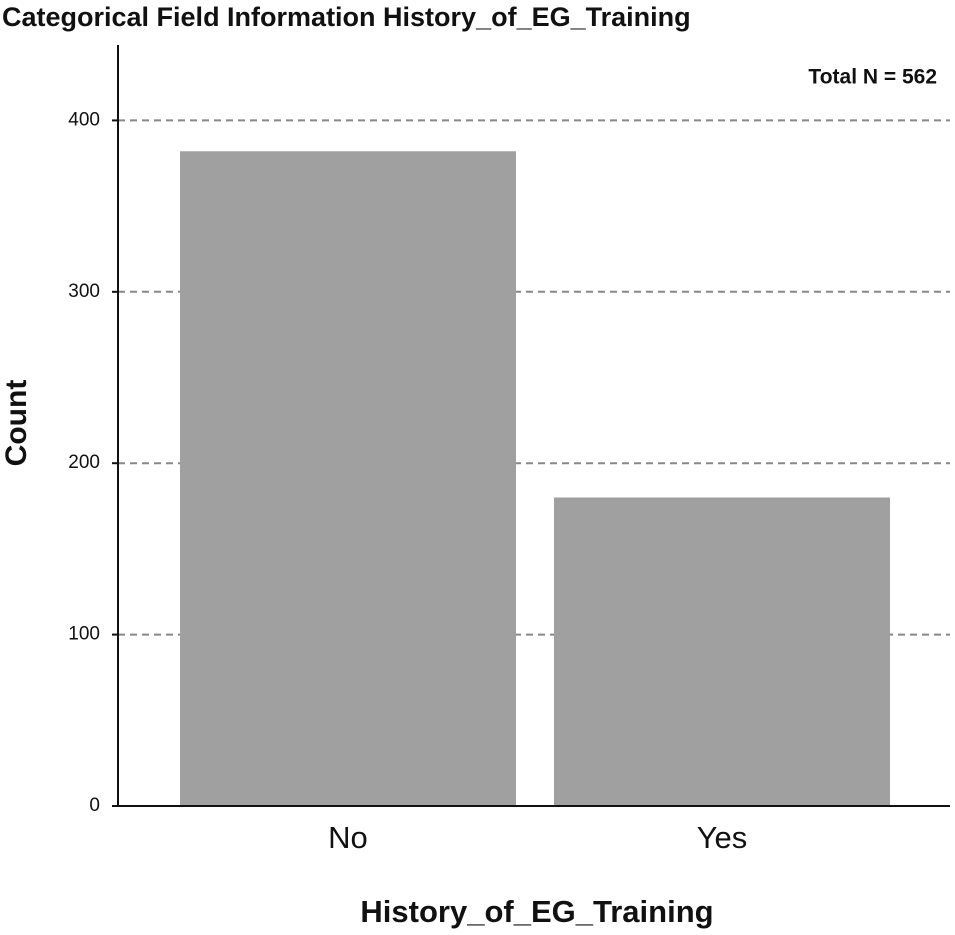 This screenshot has height=935, width=955. What do you see at coordinates (16, 423) in the screenshot?
I see `y-axis-title: Count` at bounding box center [16, 423].